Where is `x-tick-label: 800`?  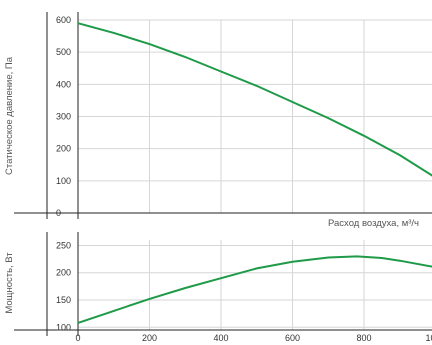
x-tick-label: 800 is located at coordinates (363, 338).